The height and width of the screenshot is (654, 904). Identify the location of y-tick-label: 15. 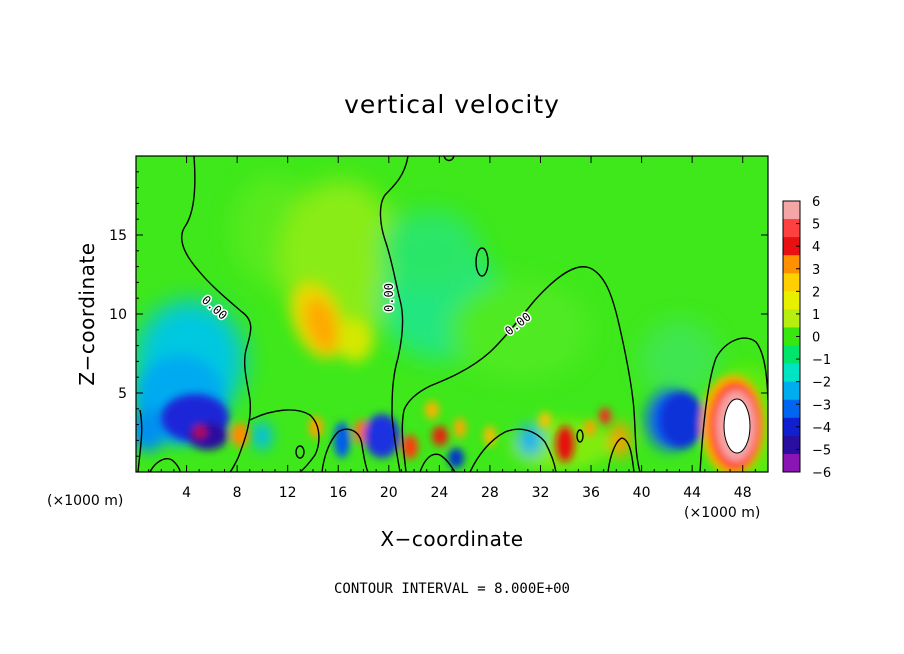
(118, 236).